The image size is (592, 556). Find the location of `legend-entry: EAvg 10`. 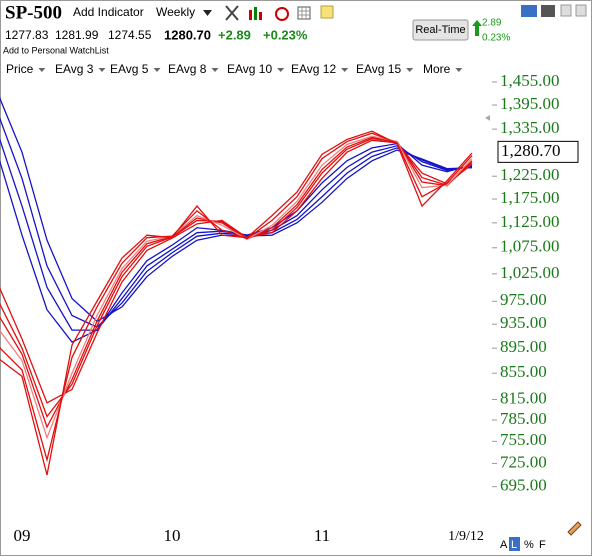

legend-entry: EAvg 10 is located at coordinates (249, 69).